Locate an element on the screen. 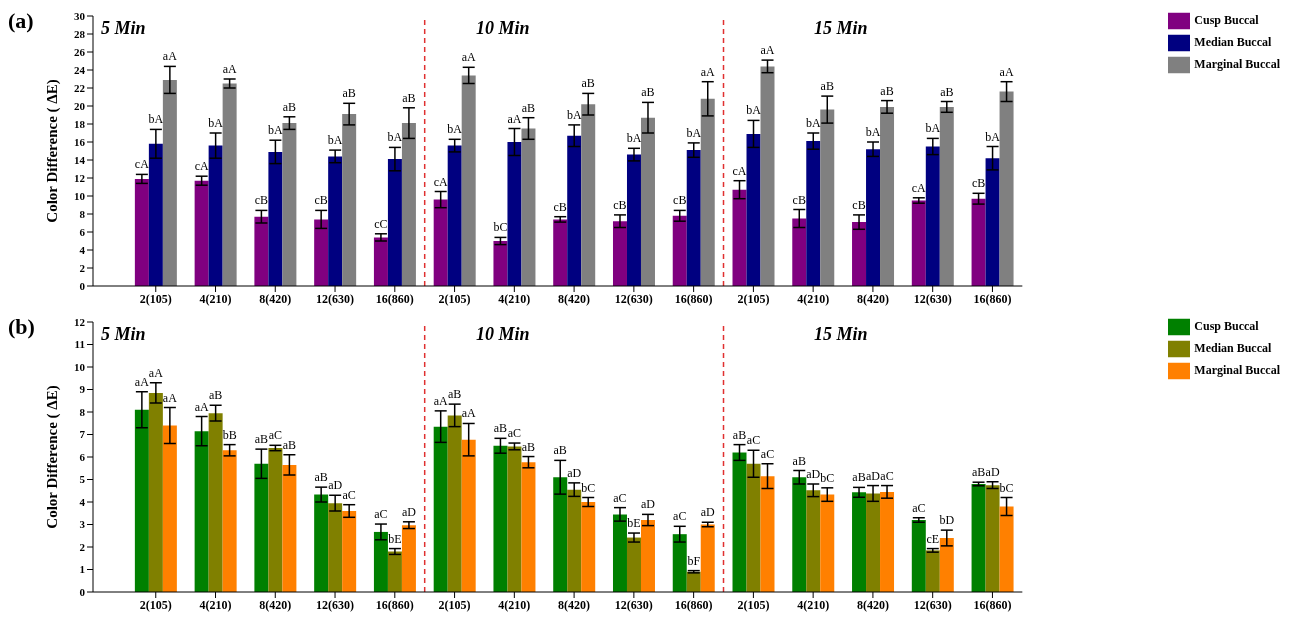 The image size is (1302, 636). legend-label: Marginal Buccal is located at coordinates (1237, 369).